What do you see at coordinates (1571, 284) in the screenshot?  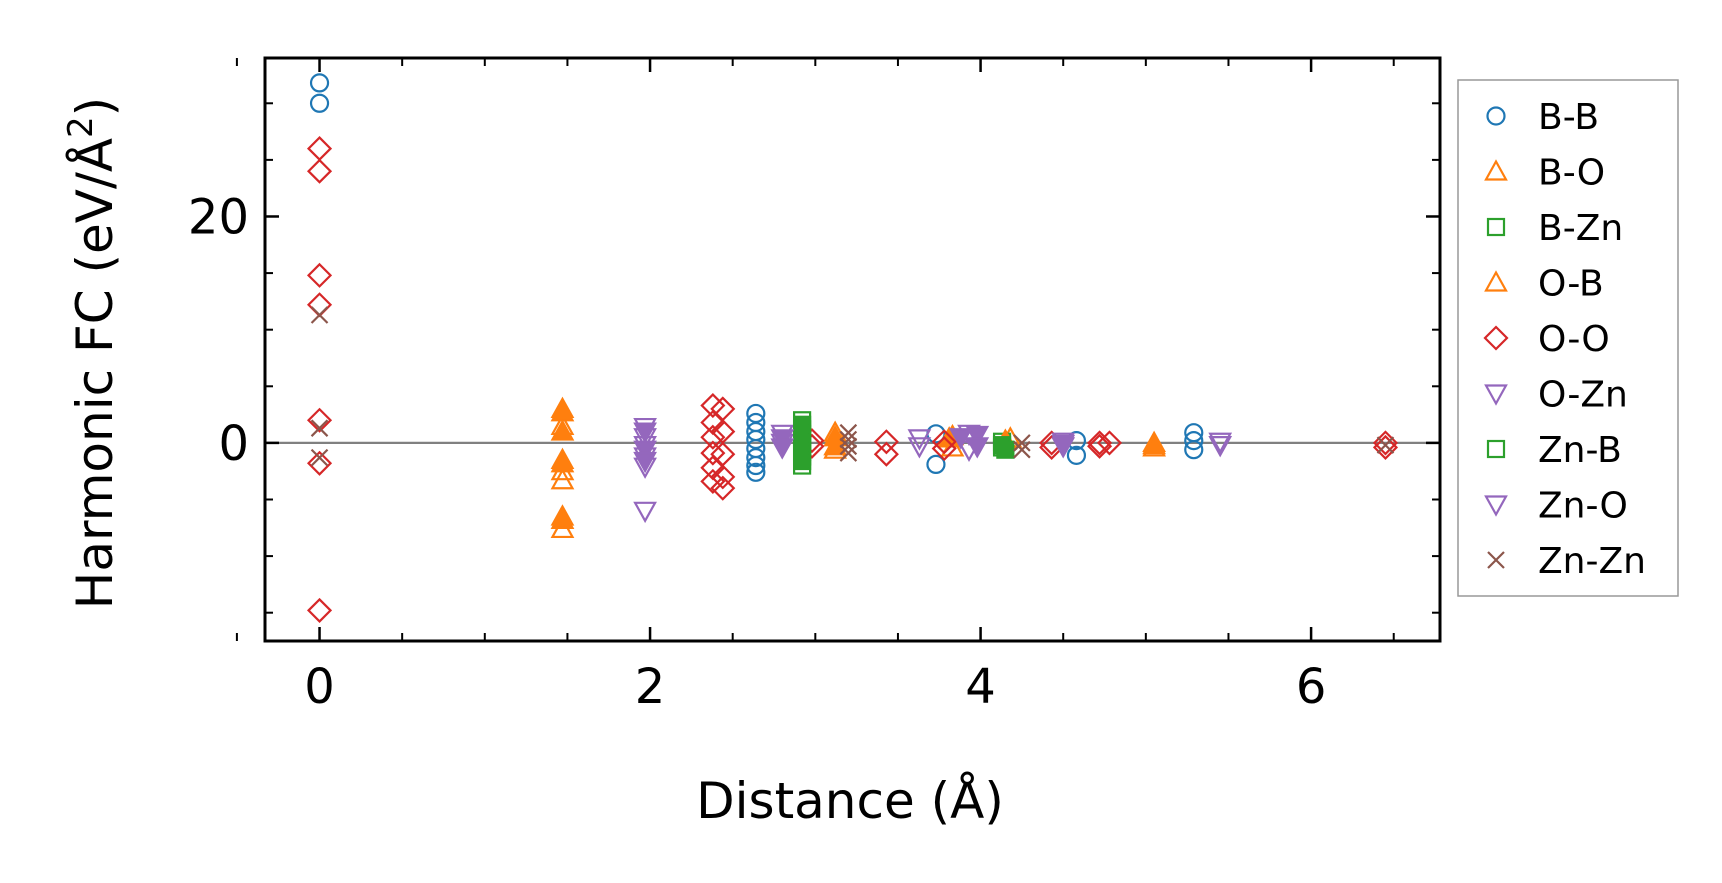 I see `legend-label: O-B` at bounding box center [1571, 284].